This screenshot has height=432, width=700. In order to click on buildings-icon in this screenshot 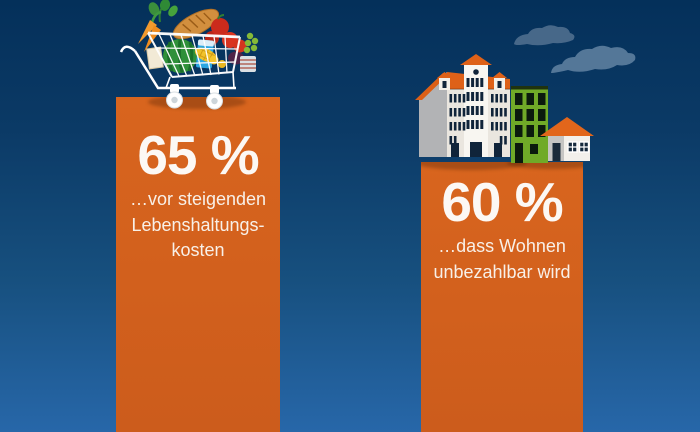, I will do `click(504, 108)`.